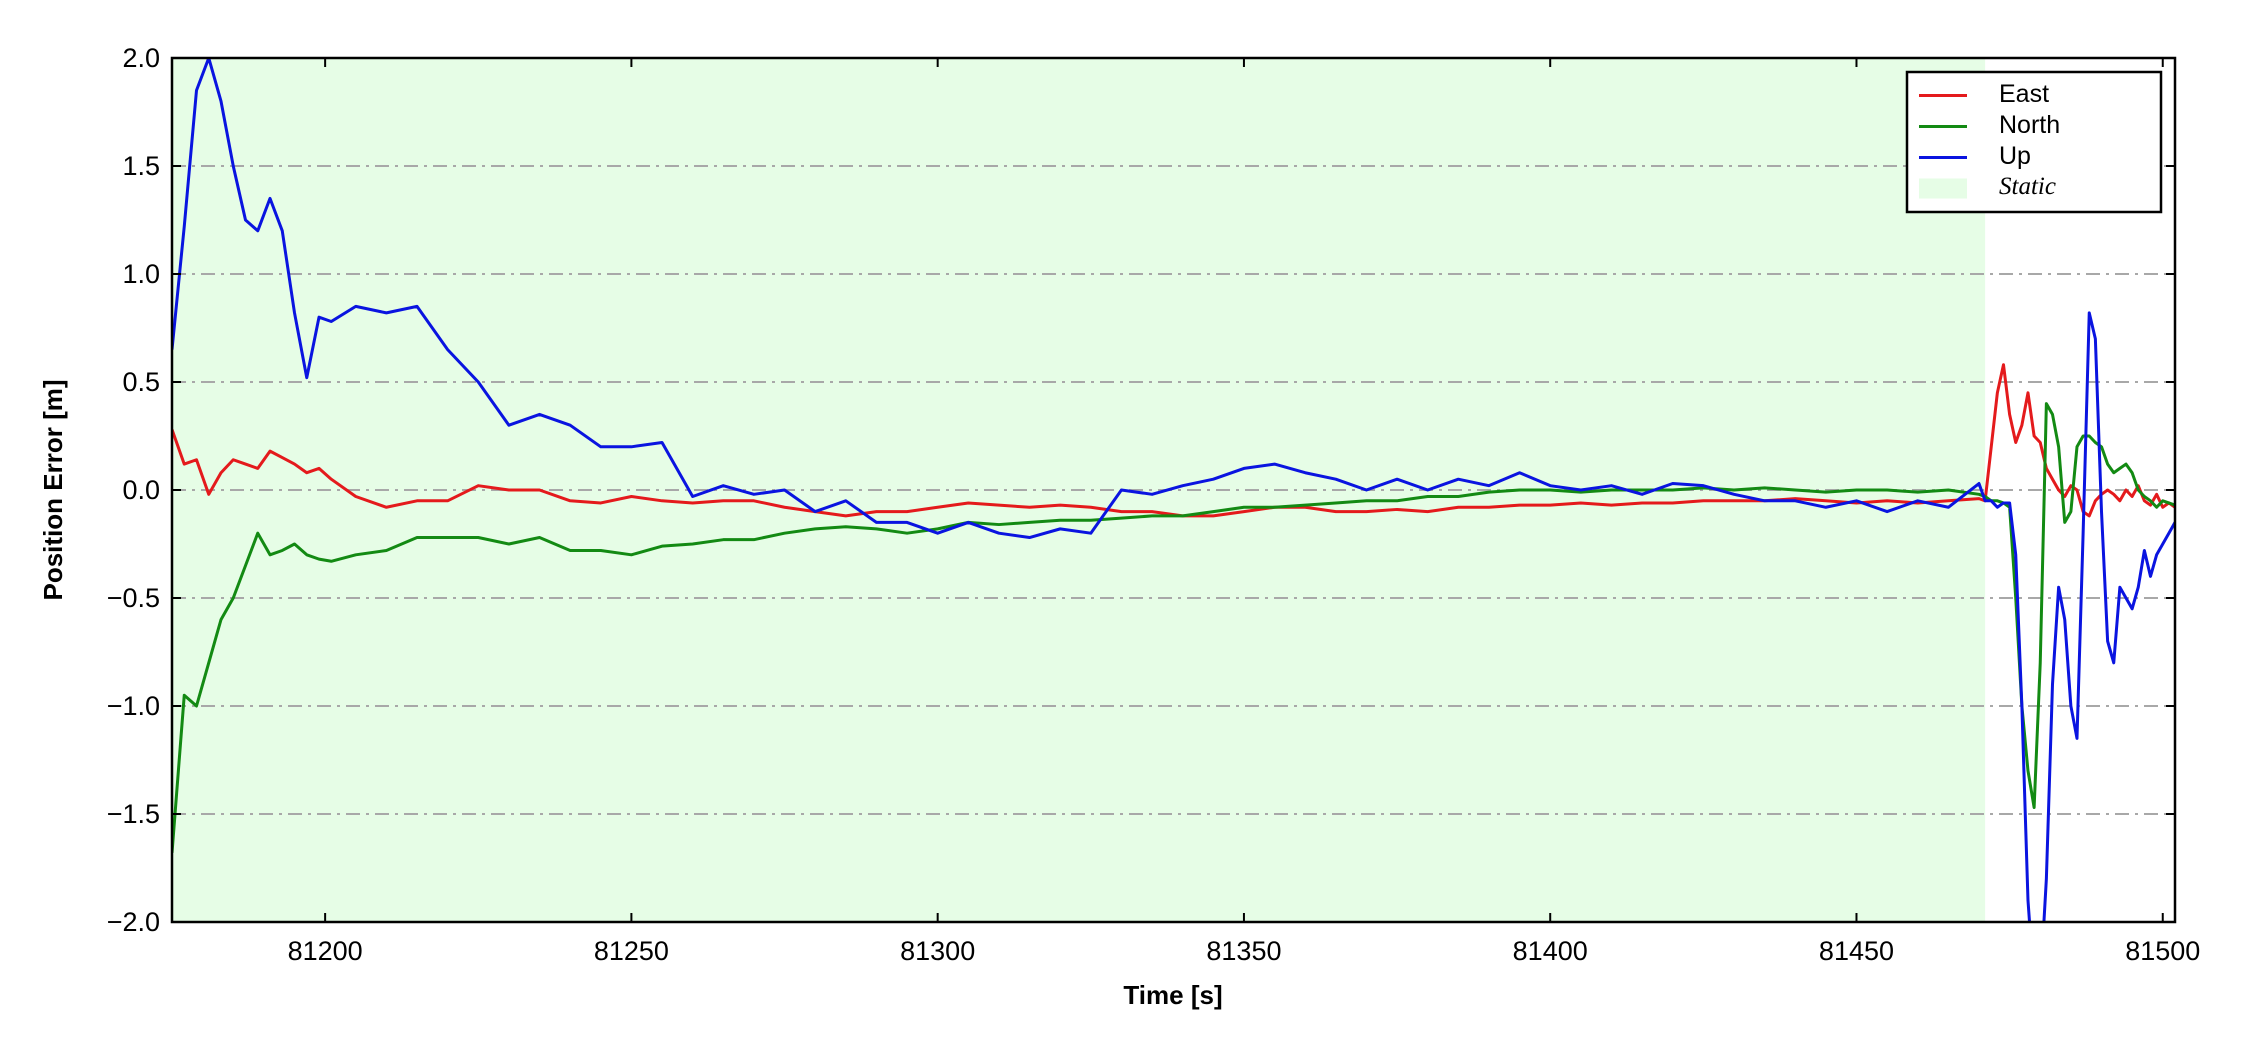 The height and width of the screenshot is (1050, 2250). What do you see at coordinates (1943, 188) in the screenshot?
I see `legend-swatch` at bounding box center [1943, 188].